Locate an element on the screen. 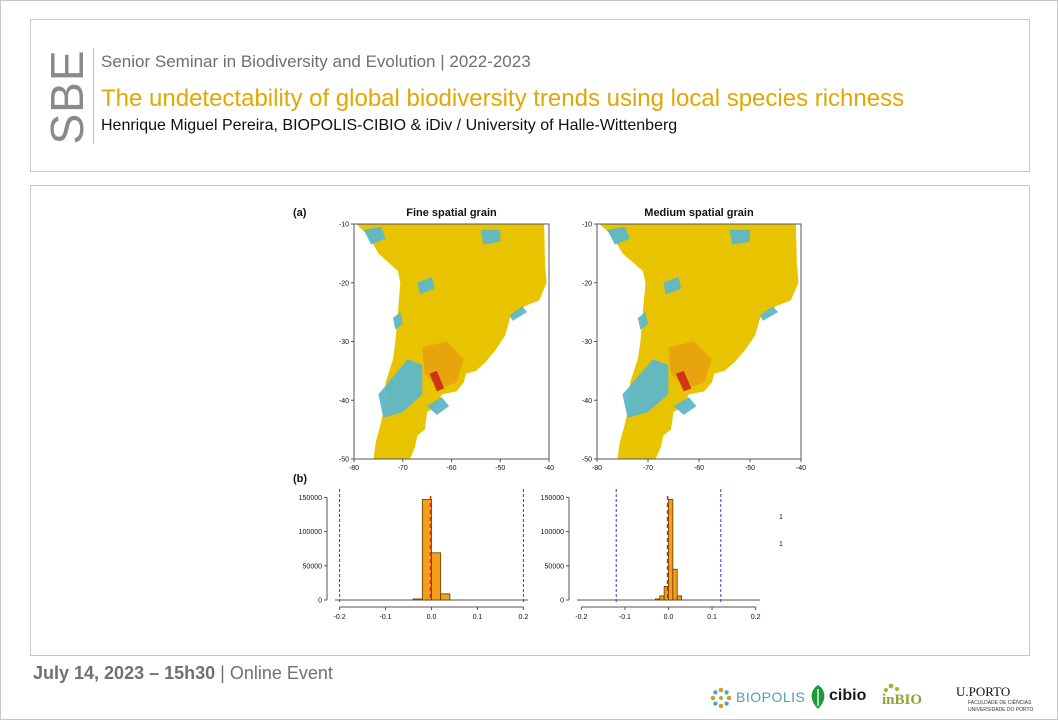  biopolis-logo: BIOPOLIS is located at coordinates (757, 699).